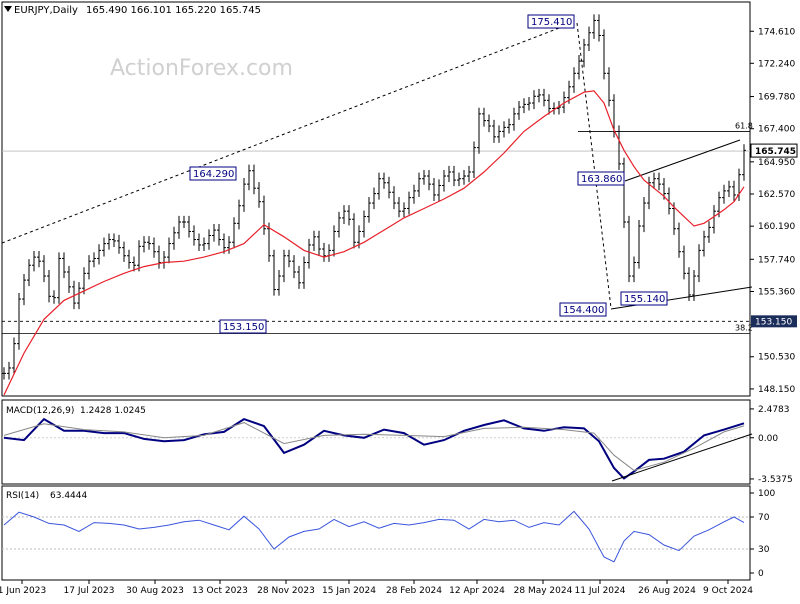 The height and width of the screenshot is (604, 800). I want to click on caret-down-icon, so click(8, 9).